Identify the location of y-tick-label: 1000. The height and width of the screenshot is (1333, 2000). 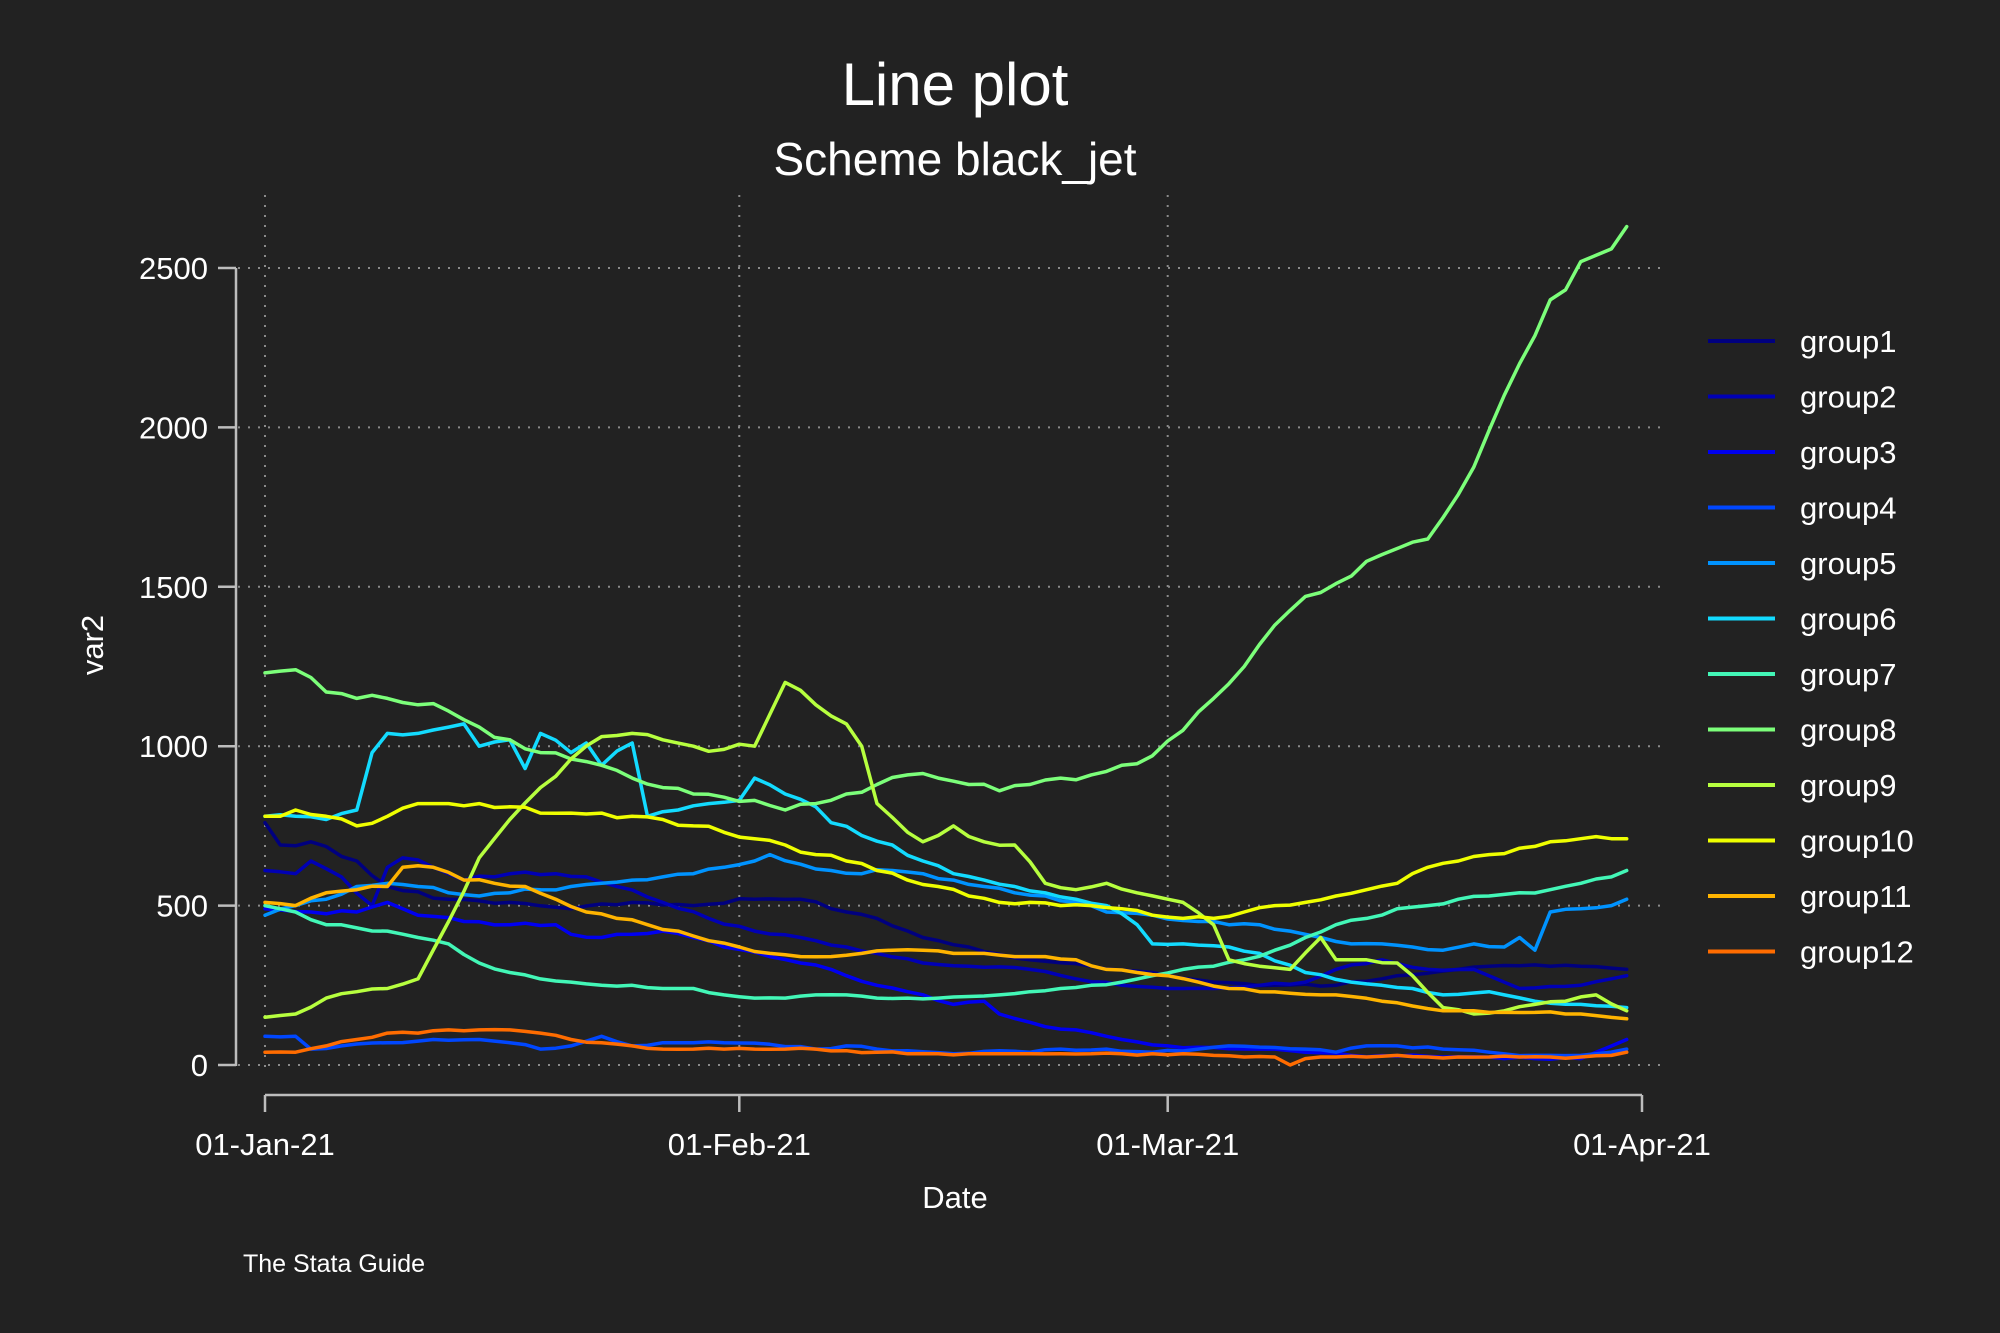
(173, 746).